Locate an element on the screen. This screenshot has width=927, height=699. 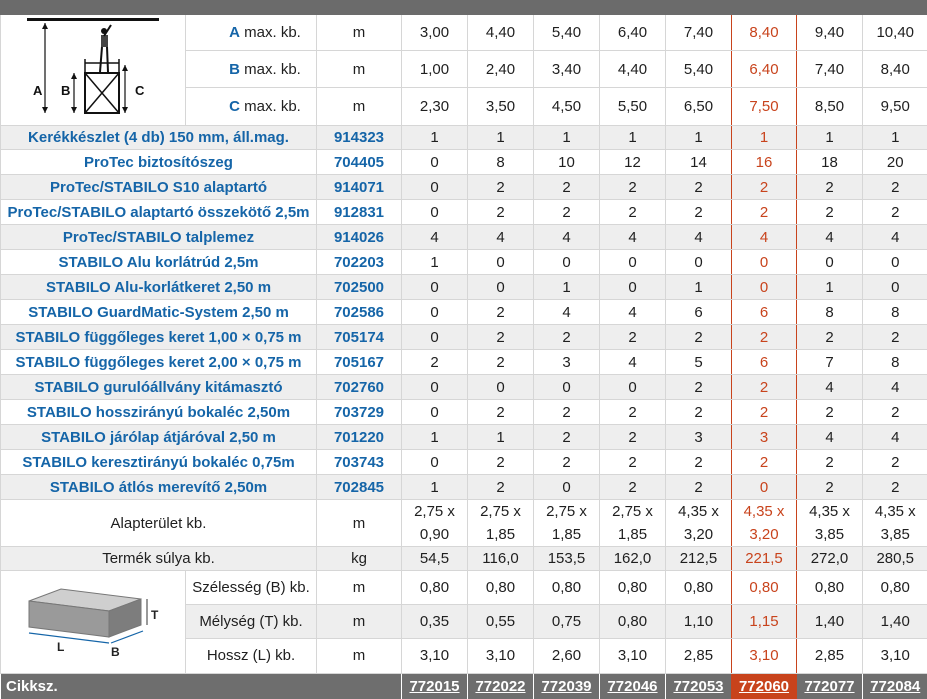
article-number: 703743 is located at coordinates (359, 462).